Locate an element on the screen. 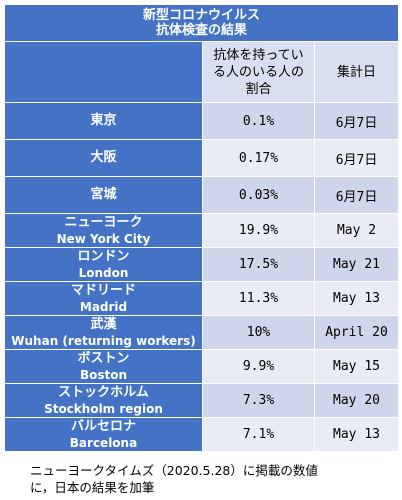  date-value: May 2 is located at coordinates (356, 230).